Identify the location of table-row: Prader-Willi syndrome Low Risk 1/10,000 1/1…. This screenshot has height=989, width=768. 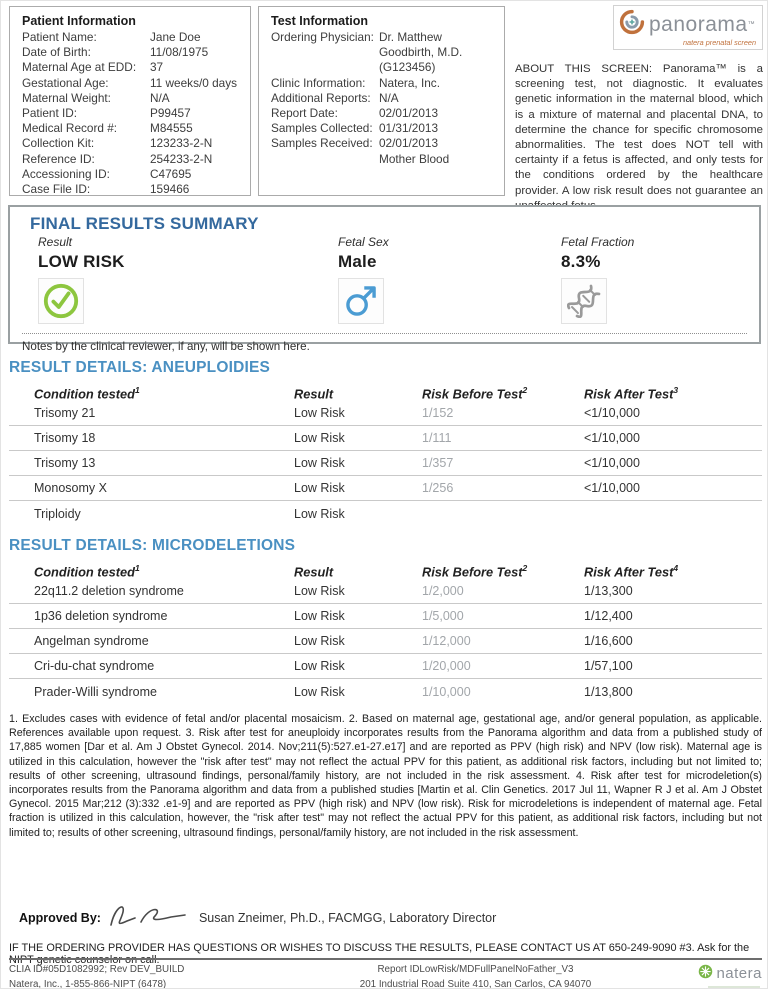
(385, 691).